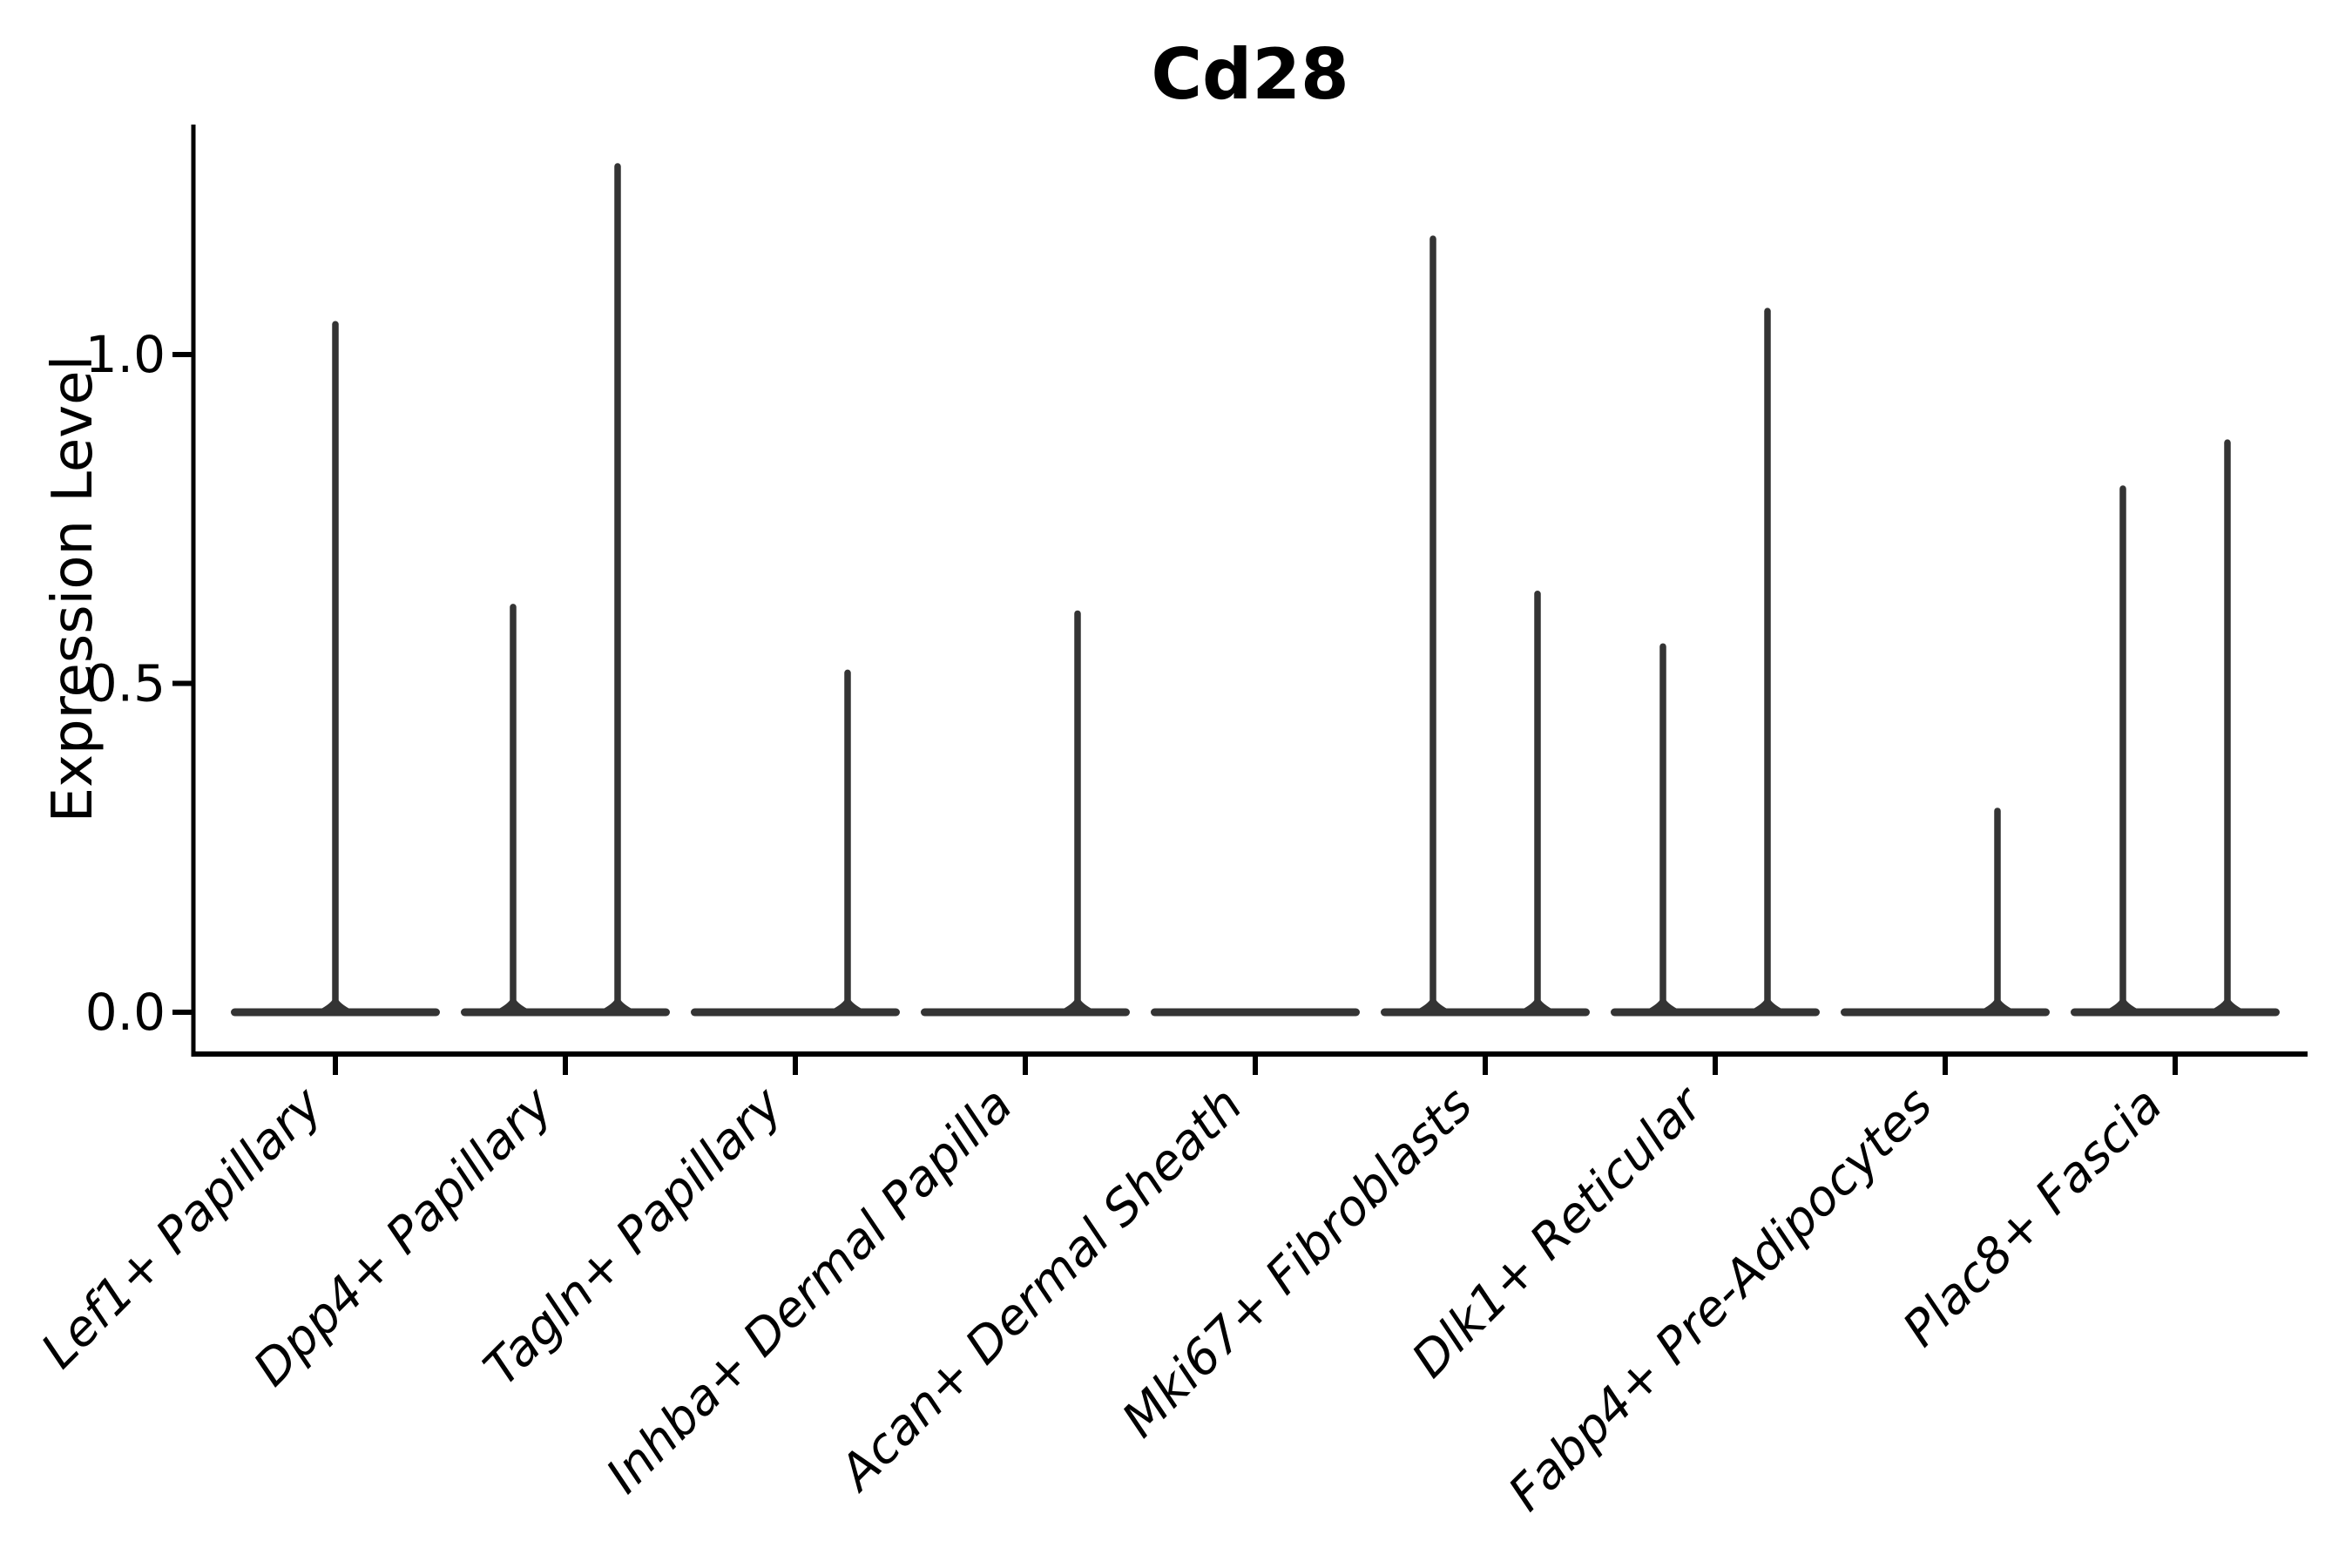  What do you see at coordinates (125, 354) in the screenshot?
I see `y-tick-label: 1.0` at bounding box center [125, 354].